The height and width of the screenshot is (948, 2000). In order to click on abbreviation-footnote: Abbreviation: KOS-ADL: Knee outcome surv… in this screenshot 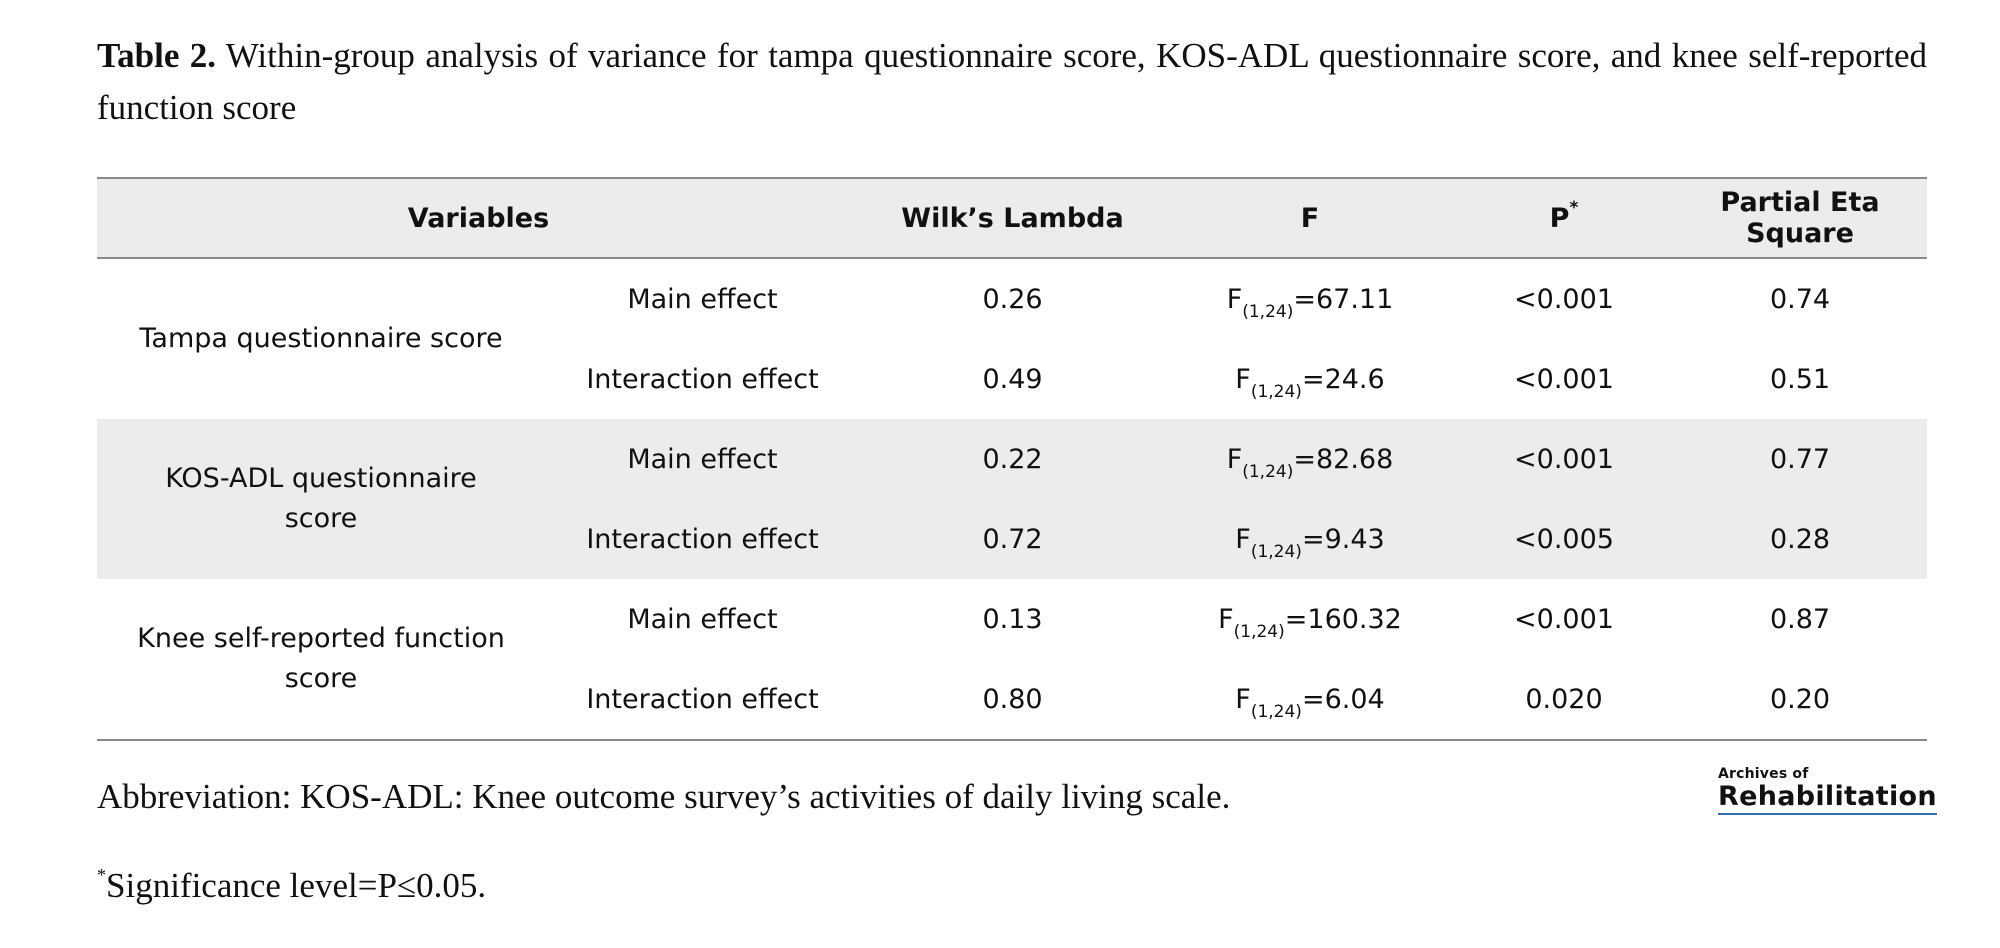, I will do `click(664, 796)`.